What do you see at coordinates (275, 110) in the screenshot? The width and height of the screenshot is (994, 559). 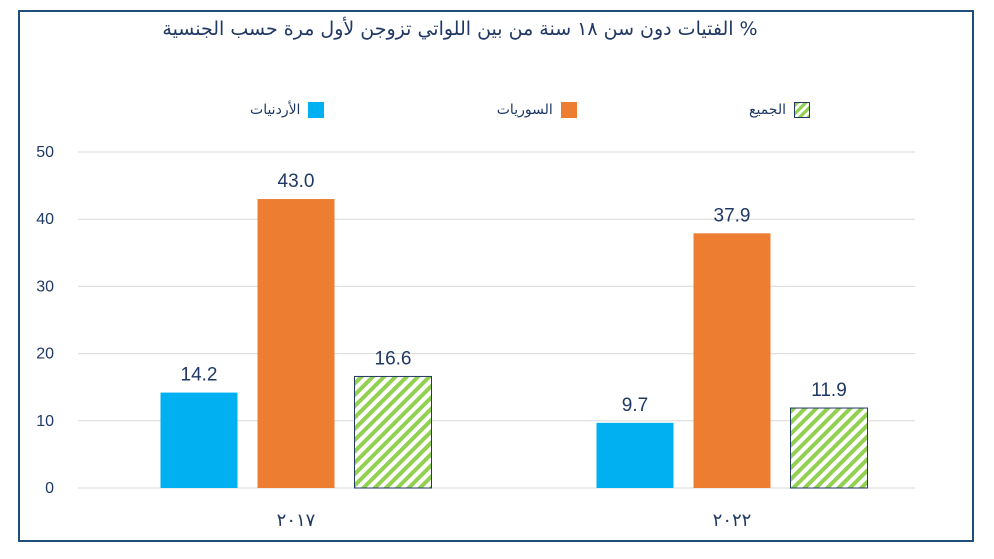 I see `legend-label-jordanian: الأردنيات` at bounding box center [275, 110].